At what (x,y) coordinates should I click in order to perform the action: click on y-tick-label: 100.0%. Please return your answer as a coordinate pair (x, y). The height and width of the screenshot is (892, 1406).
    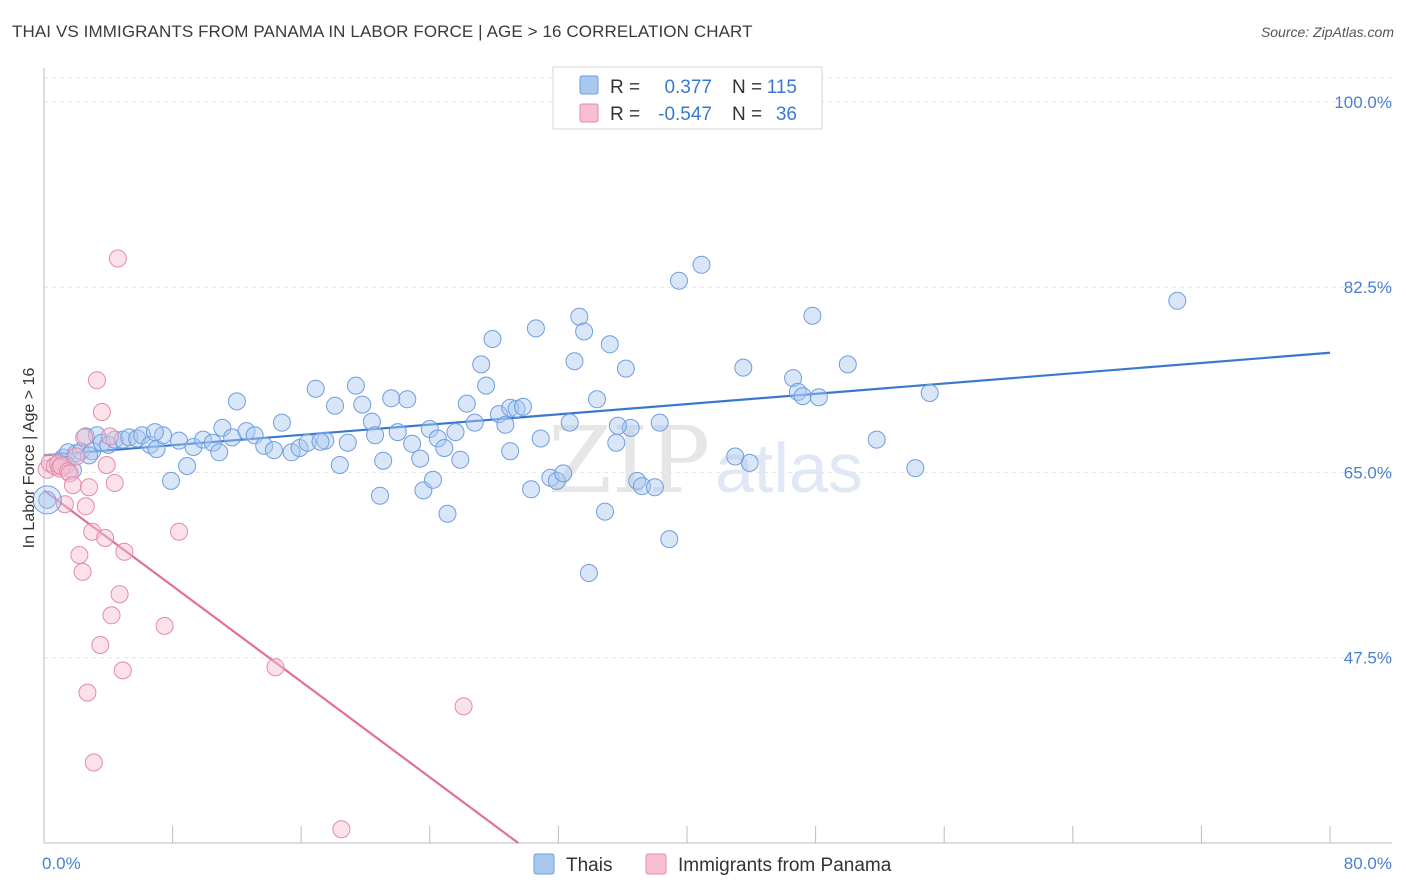
    Looking at the image, I should click on (1363, 102).